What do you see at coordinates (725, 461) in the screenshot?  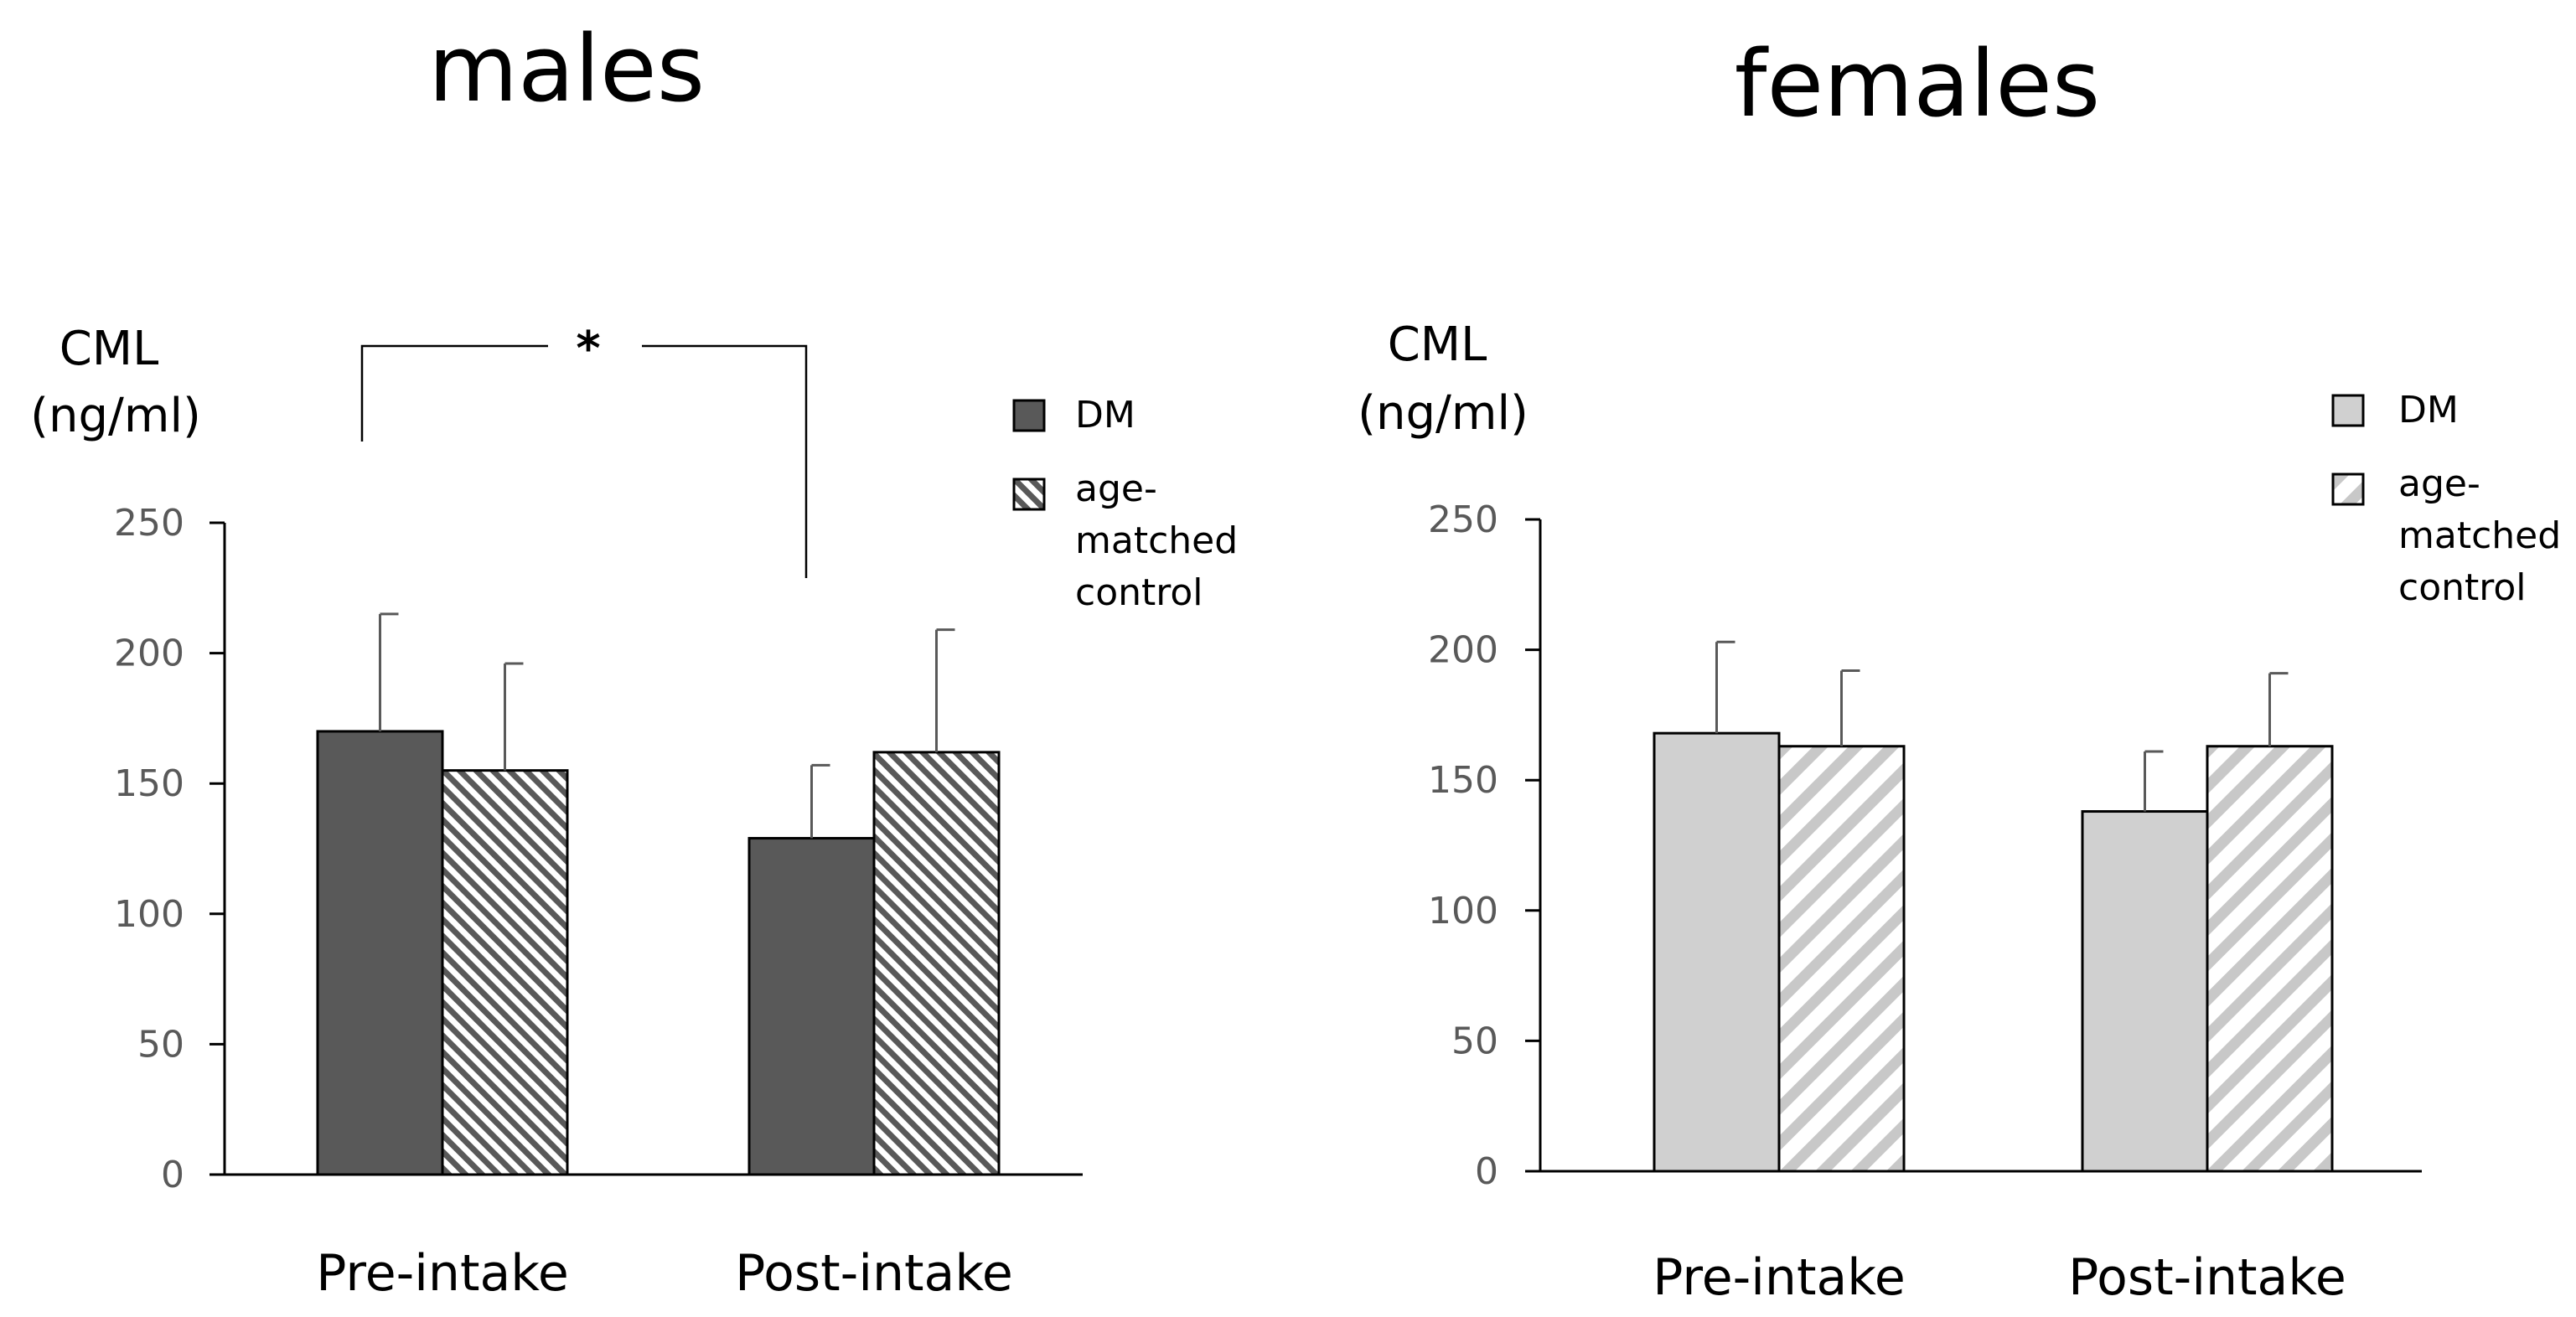 I see `bracket-line-right` at bounding box center [725, 461].